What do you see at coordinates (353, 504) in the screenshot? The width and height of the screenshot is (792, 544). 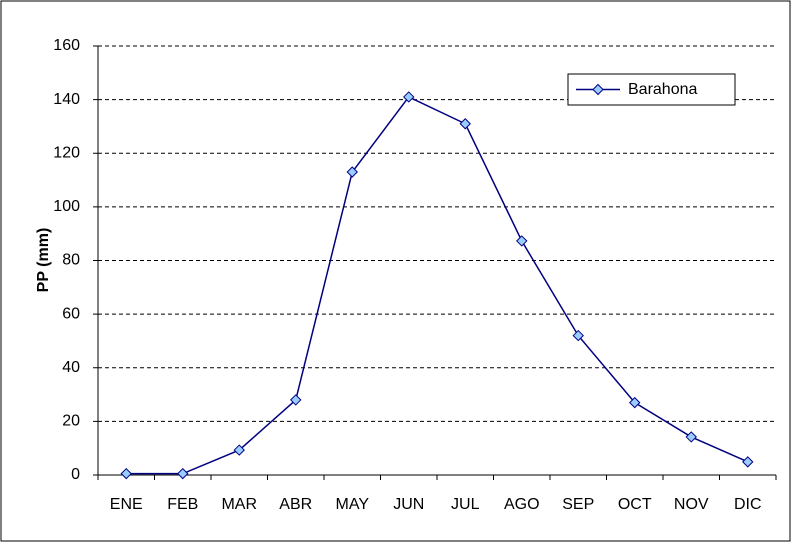 I see `x-tick-label: MAY` at bounding box center [353, 504].